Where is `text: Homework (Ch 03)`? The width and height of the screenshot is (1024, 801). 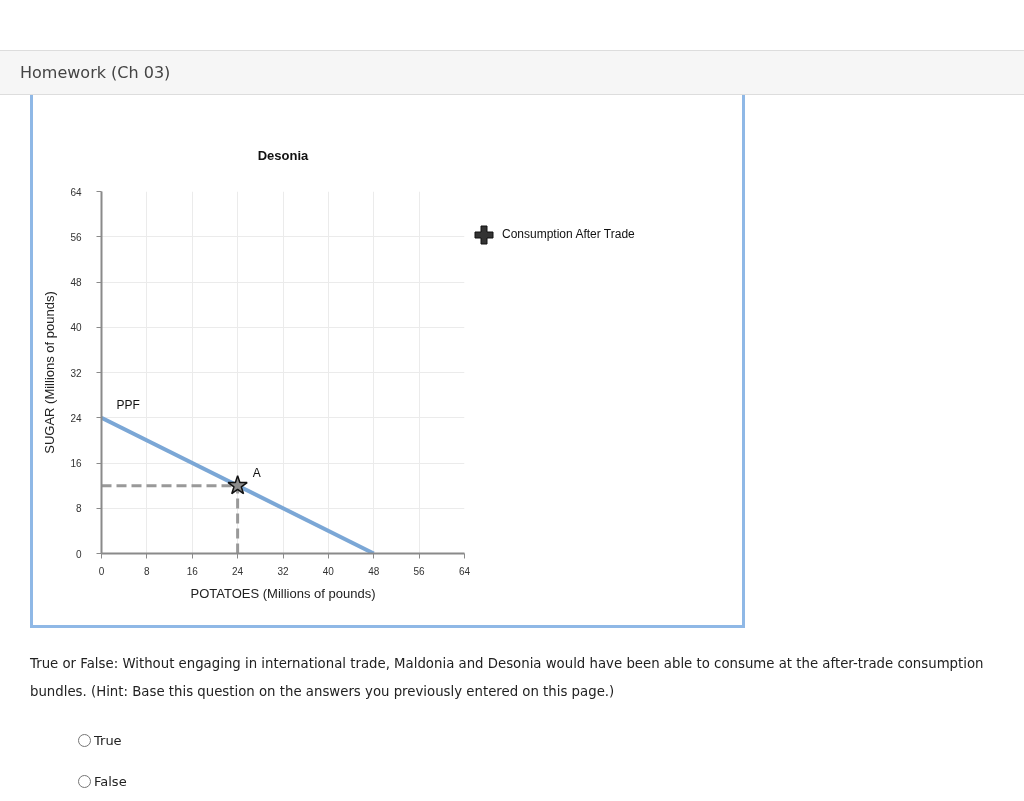
text: Homework (Ch 03) is located at coordinates (95, 73).